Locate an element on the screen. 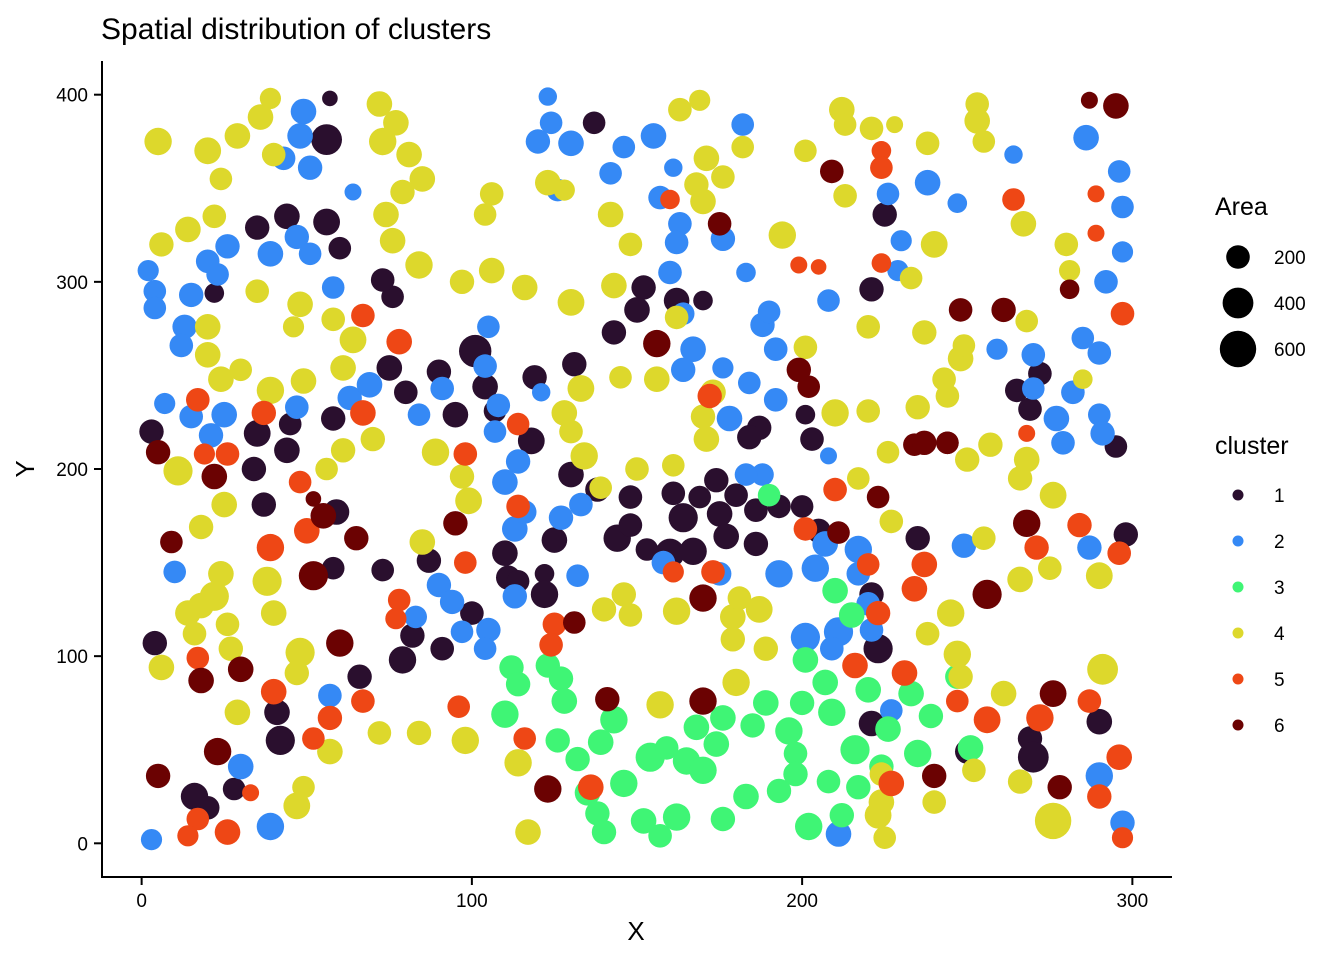  x-tick-label: 100 is located at coordinates (472, 901).